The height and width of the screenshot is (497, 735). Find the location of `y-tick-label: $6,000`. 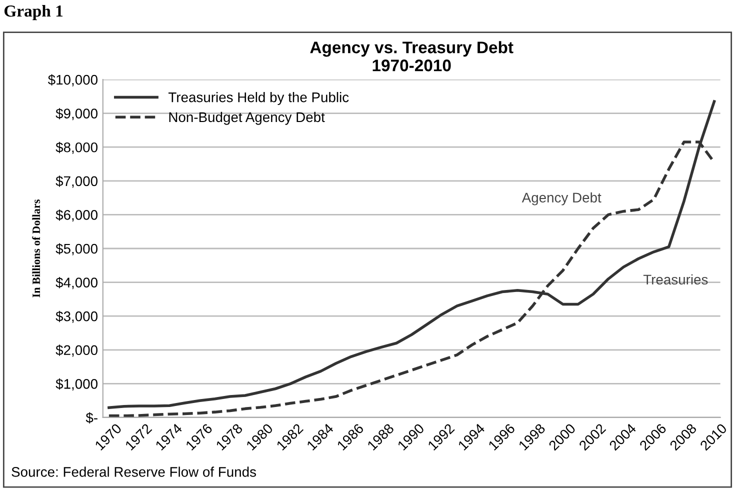

y-tick-label: $6,000 is located at coordinates (77, 215).